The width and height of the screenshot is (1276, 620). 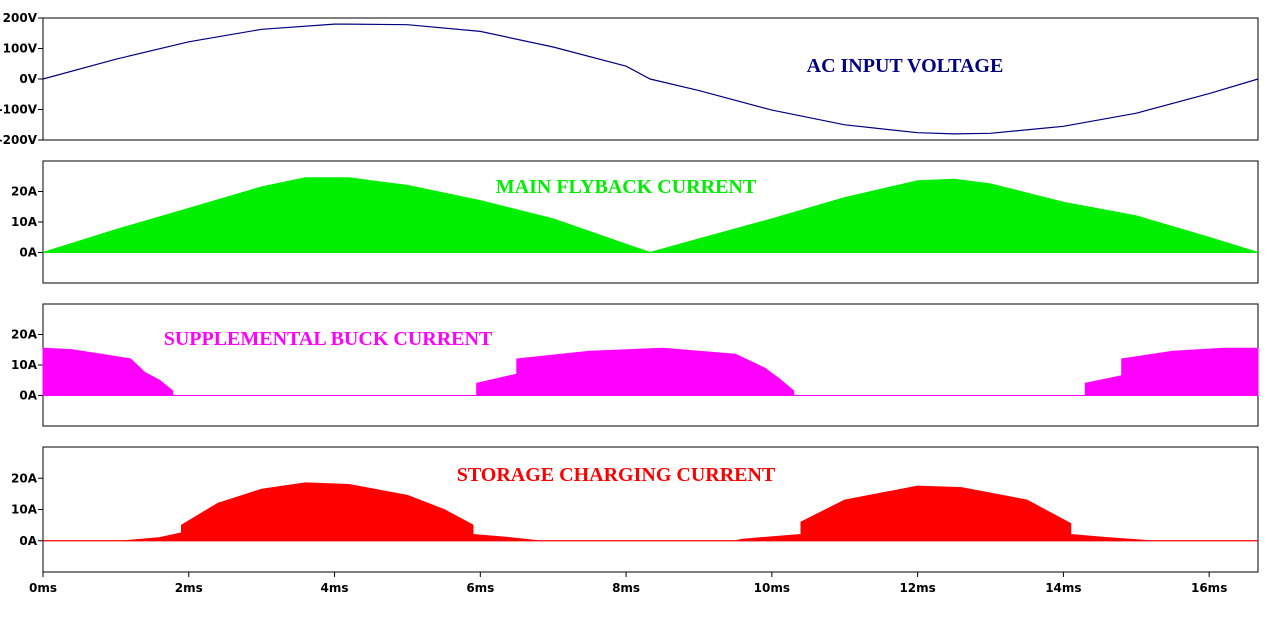 What do you see at coordinates (1063, 588) in the screenshot?
I see `x-tick-label: 14ms` at bounding box center [1063, 588].